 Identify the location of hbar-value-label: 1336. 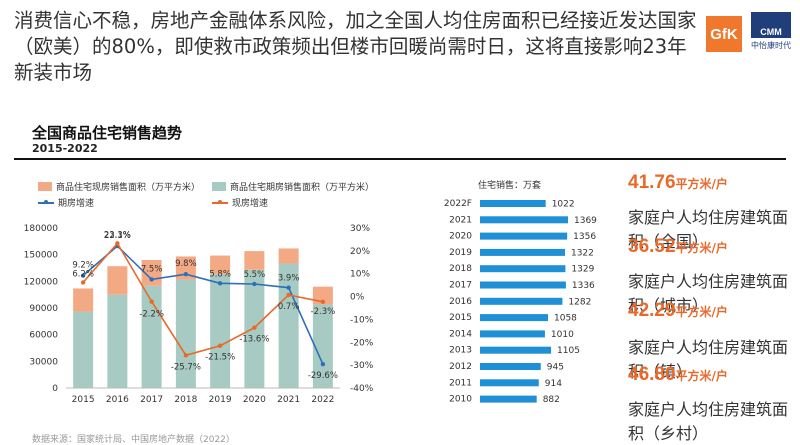
(583, 286).